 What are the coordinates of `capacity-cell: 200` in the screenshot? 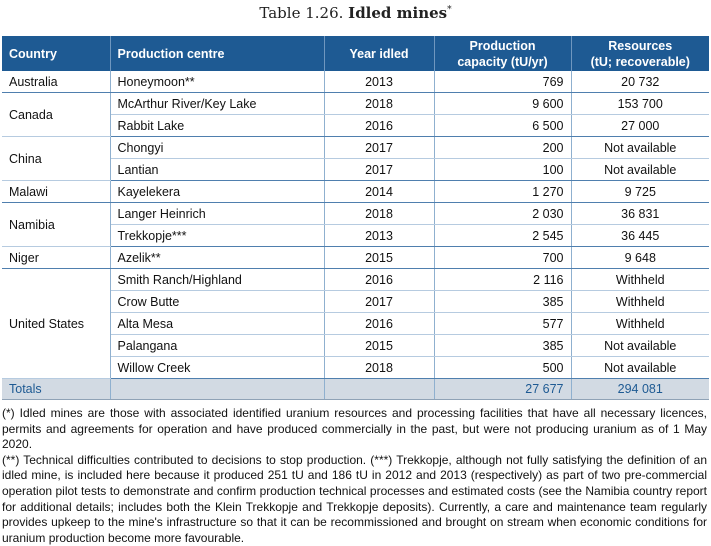 It's located at (503, 147).